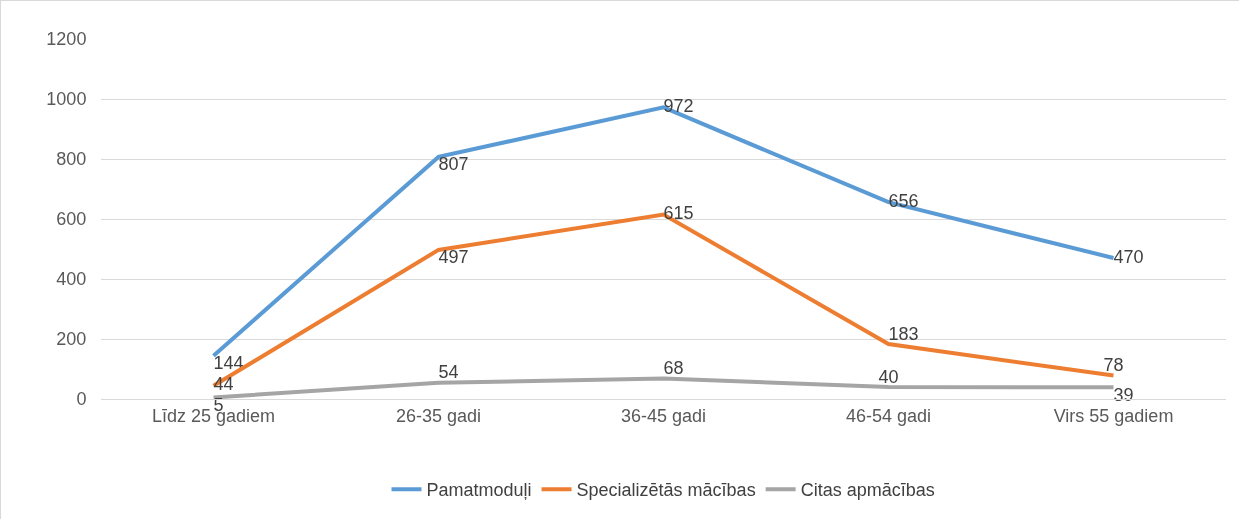  I want to click on legend-label: Pamatmoduļi, so click(479, 490).